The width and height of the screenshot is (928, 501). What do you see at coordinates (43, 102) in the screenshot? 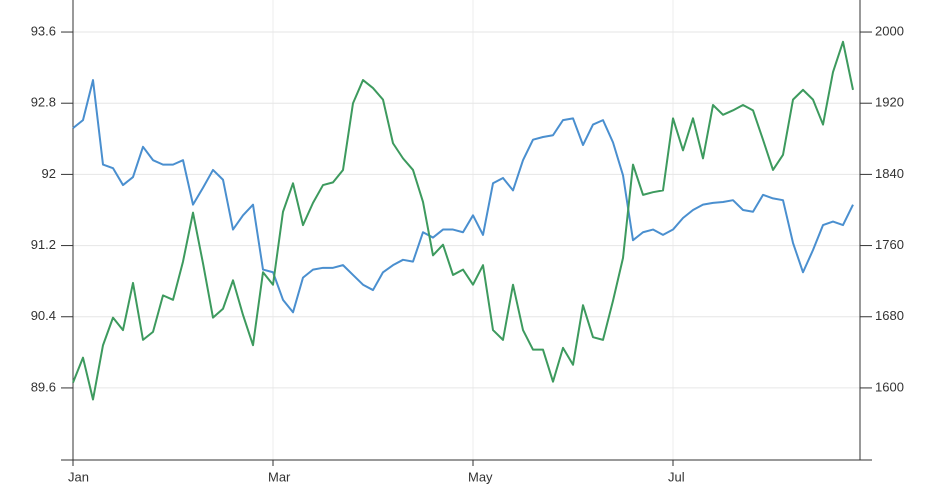
I see `y-tick-label: 92.8` at bounding box center [43, 102].